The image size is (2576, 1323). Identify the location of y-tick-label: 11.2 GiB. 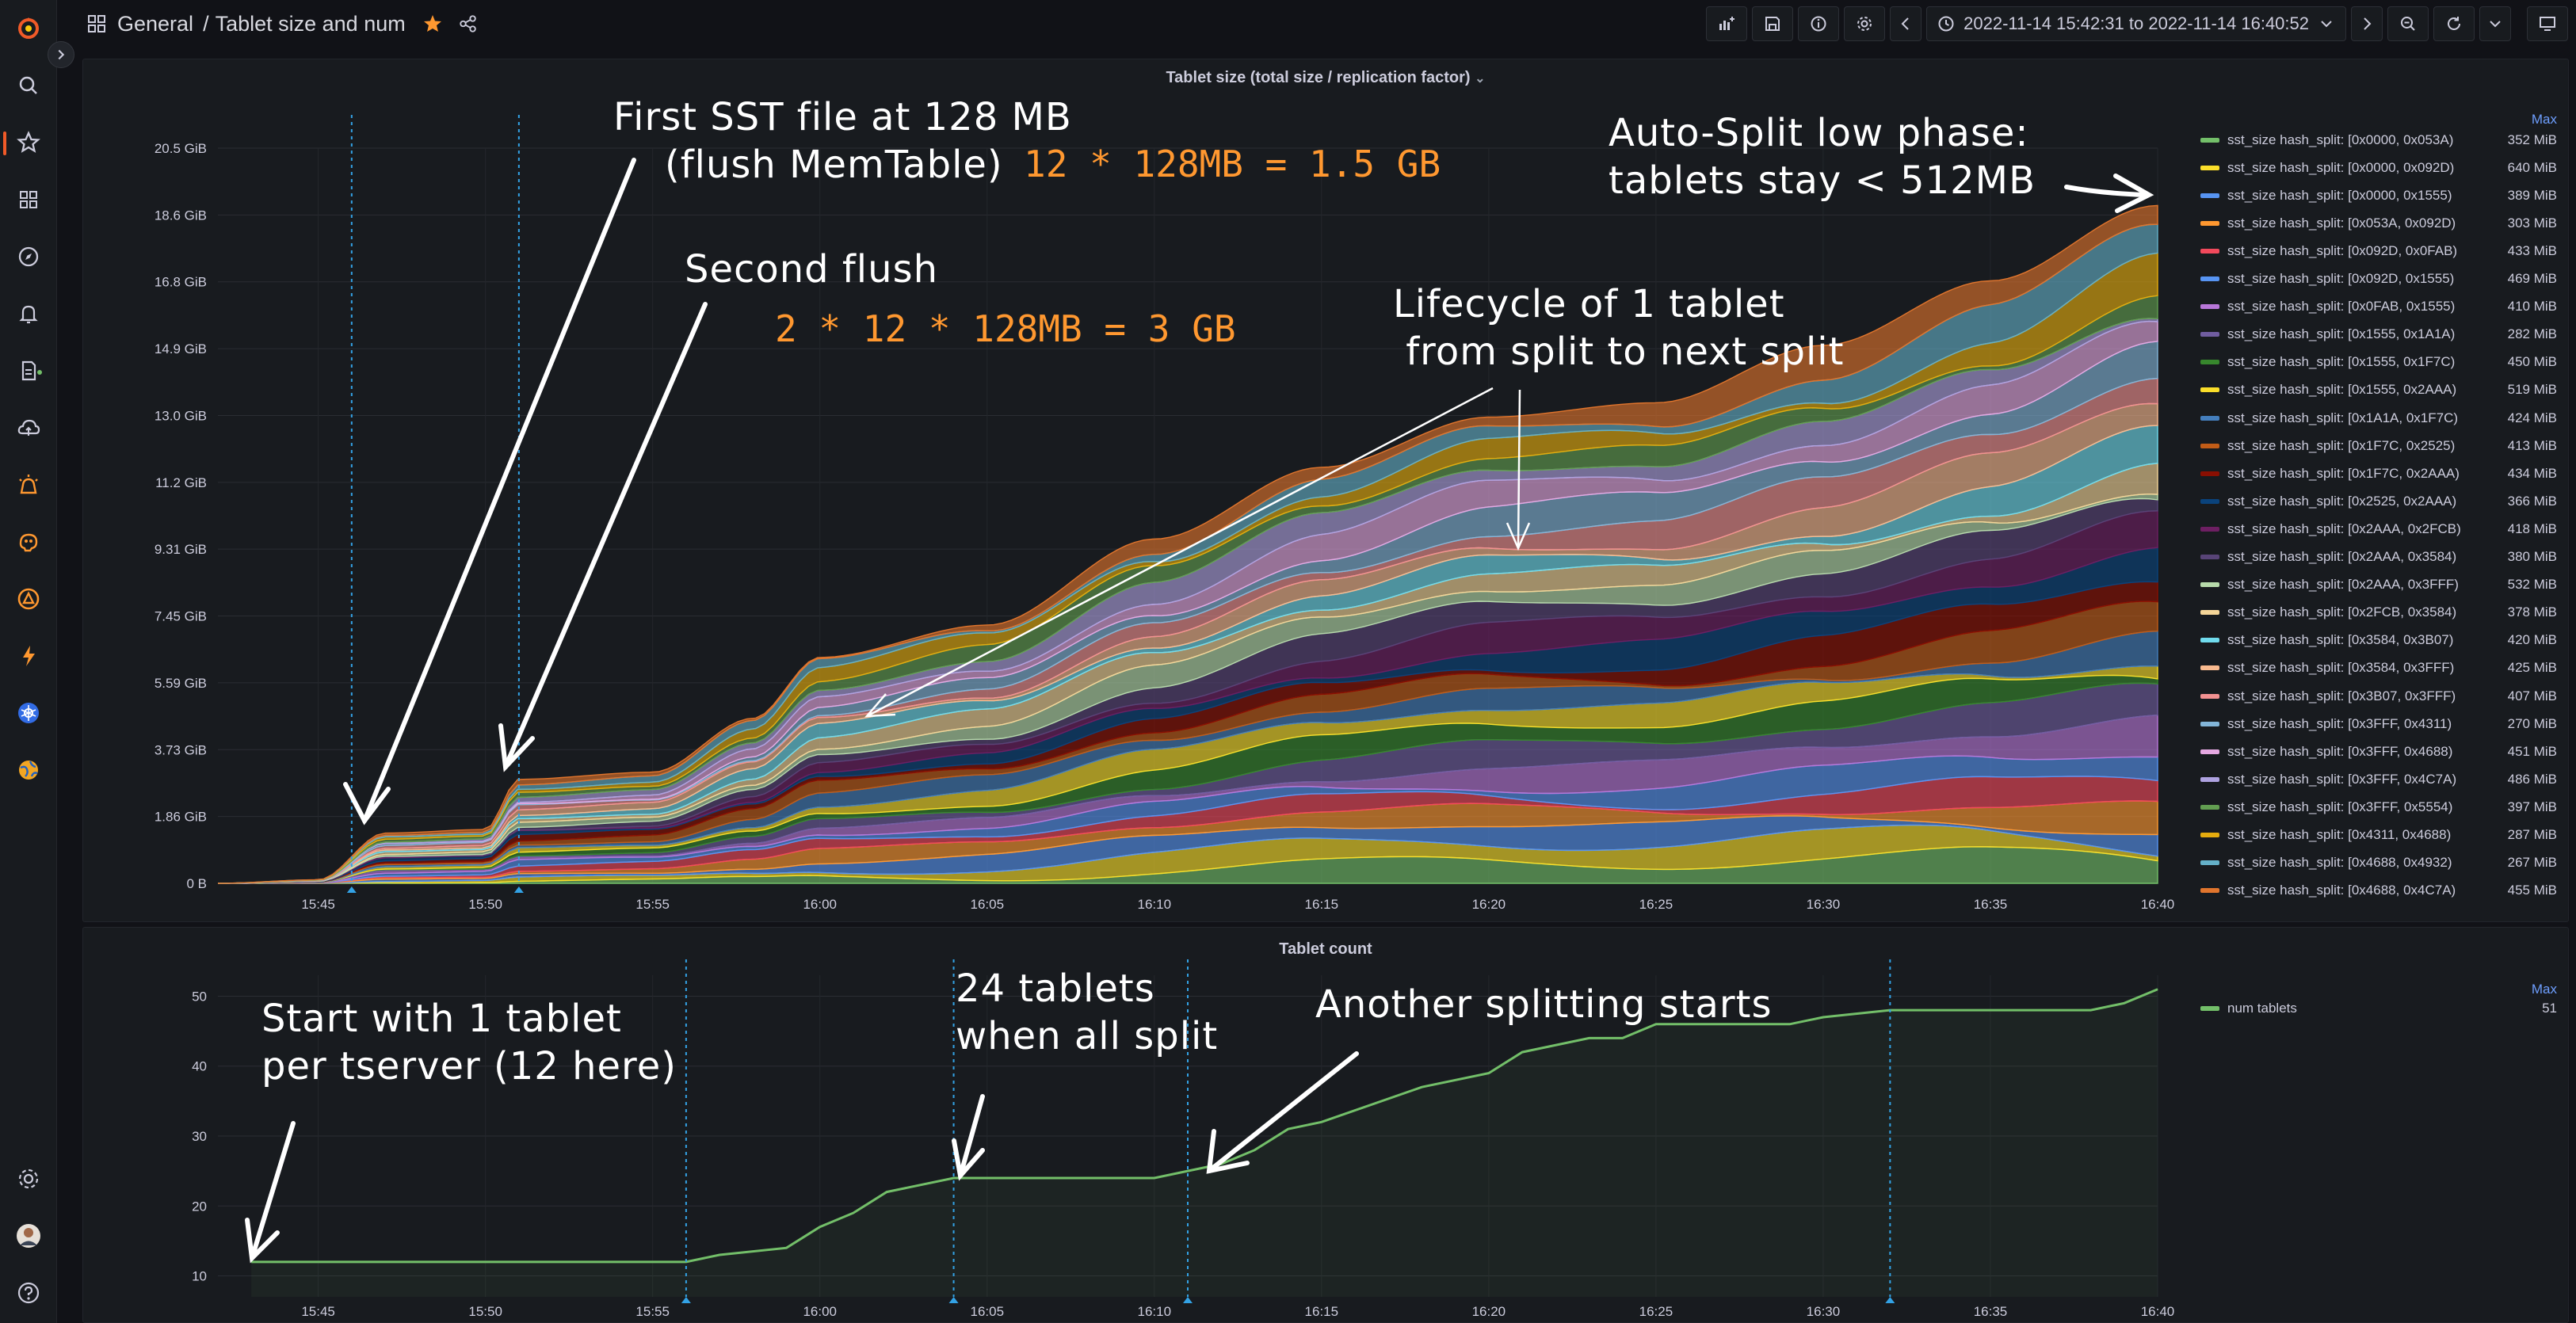
(181, 482).